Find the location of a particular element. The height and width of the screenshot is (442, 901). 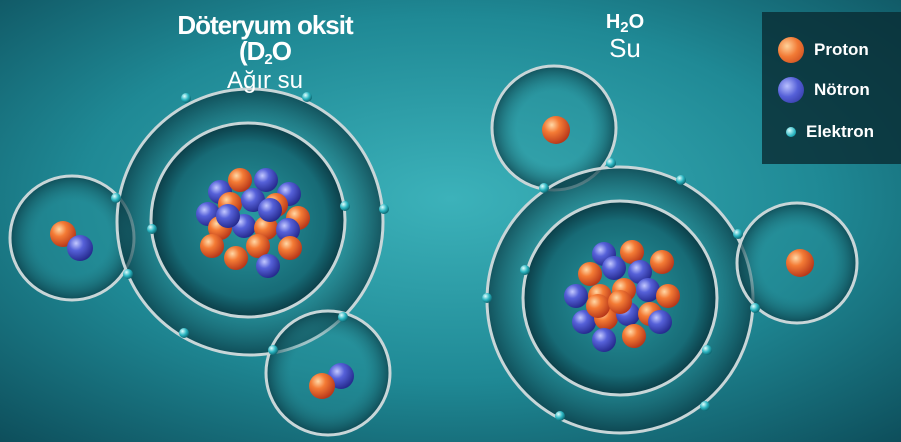

legend-item-electron: Elektron is located at coordinates (826, 132).